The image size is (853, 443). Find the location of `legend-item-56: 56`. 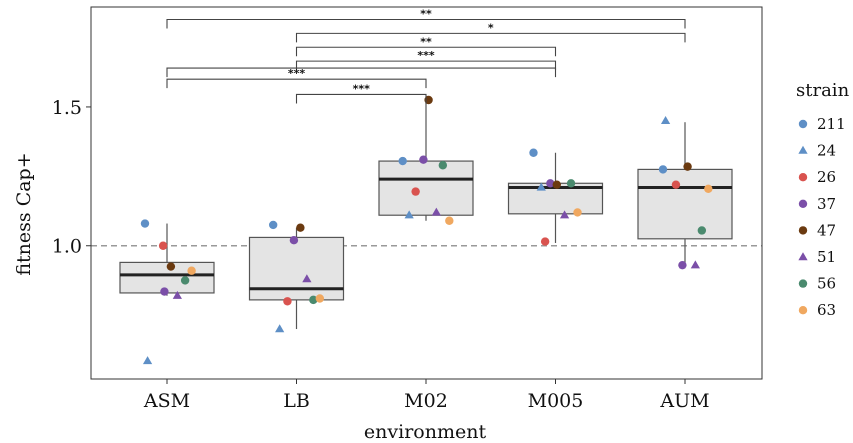

legend-item-56: 56 is located at coordinates (817, 284).